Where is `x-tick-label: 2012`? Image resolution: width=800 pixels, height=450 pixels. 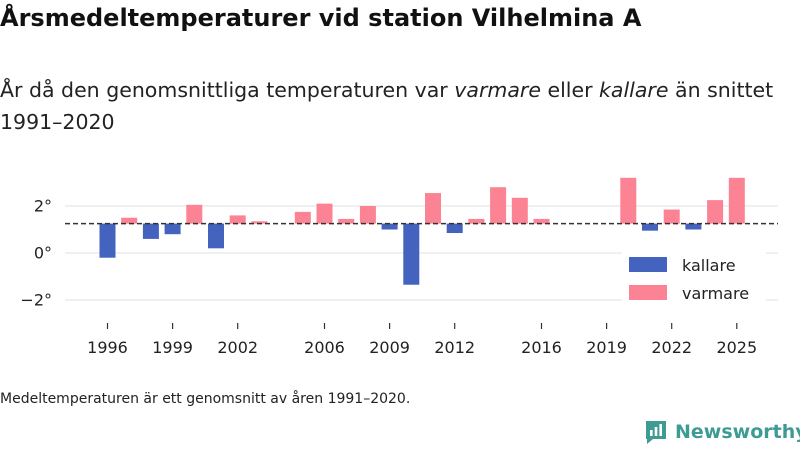
x-tick-label: 2012 is located at coordinates (454, 347).